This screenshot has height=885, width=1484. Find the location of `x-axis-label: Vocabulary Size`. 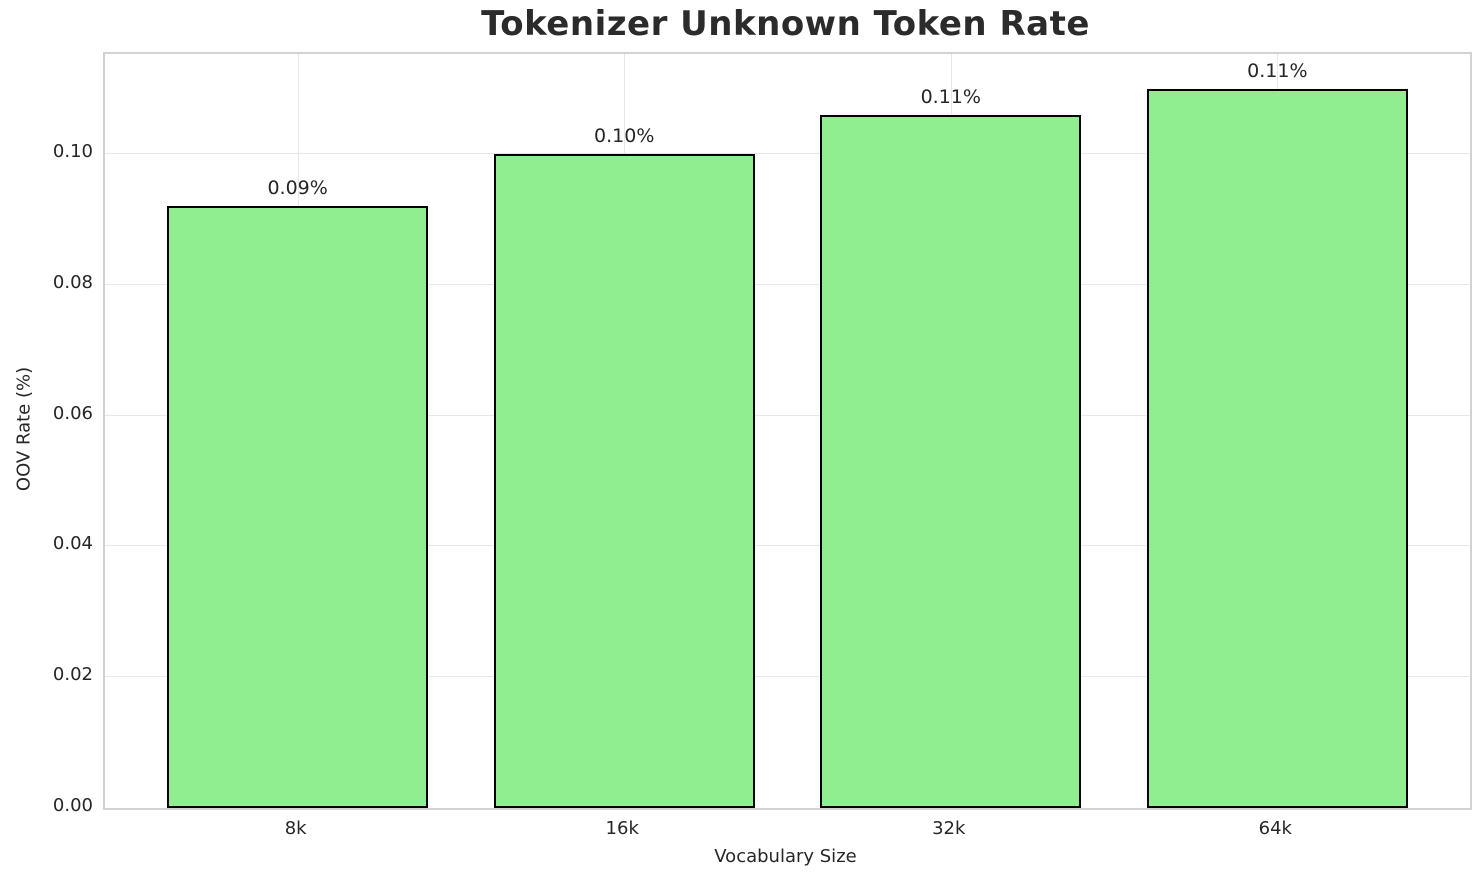

x-axis-label: Vocabulary Size is located at coordinates (785, 856).